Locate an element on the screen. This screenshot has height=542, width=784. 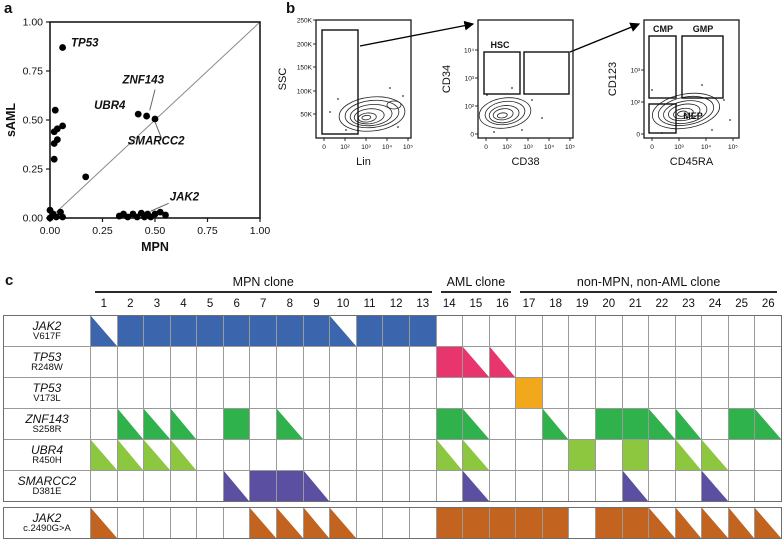
row-label: UBR4 R450H is located at coordinates (47, 455).